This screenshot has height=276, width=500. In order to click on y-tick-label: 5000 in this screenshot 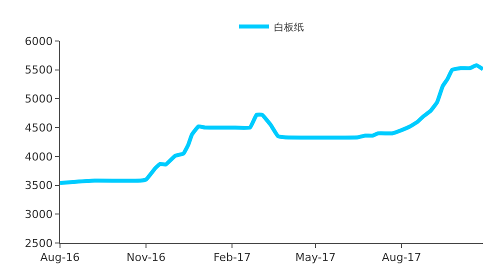, I will do `click(38, 99)`.